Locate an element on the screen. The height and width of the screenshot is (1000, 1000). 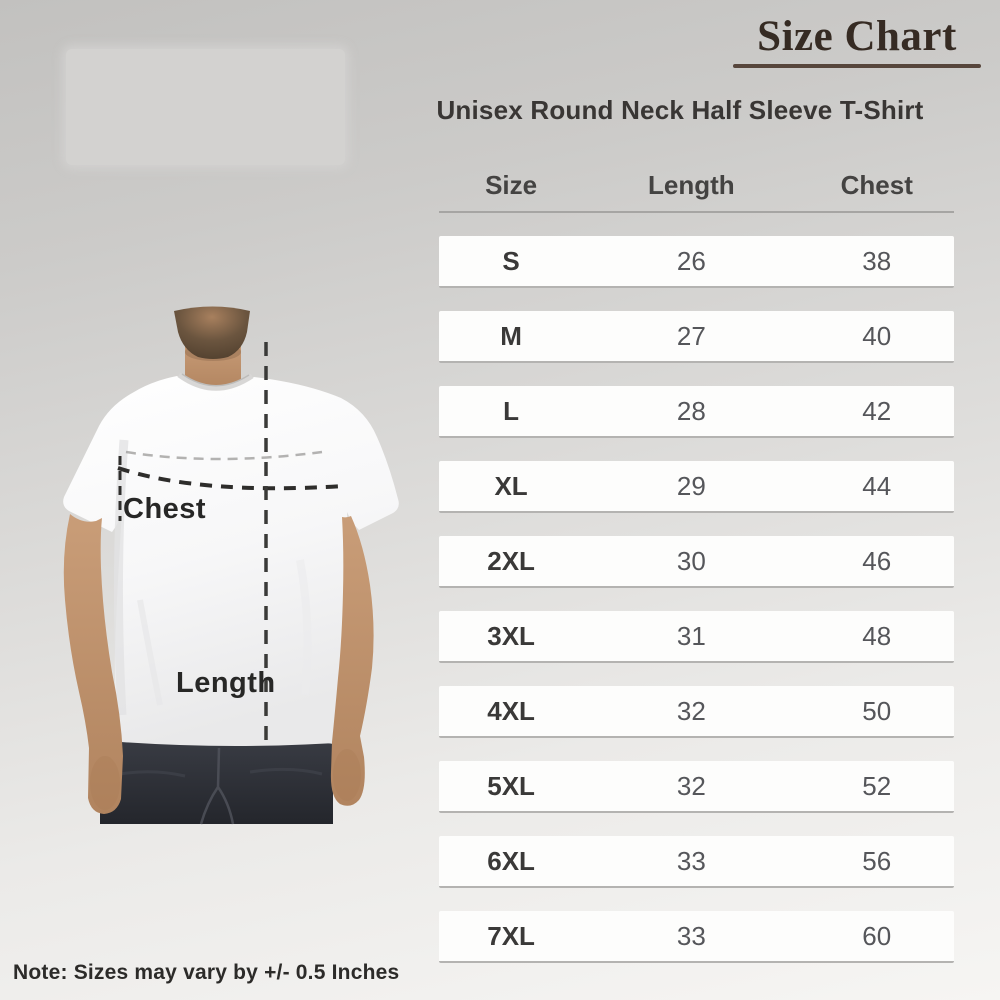
size-cell: 2XL is located at coordinates (511, 560).